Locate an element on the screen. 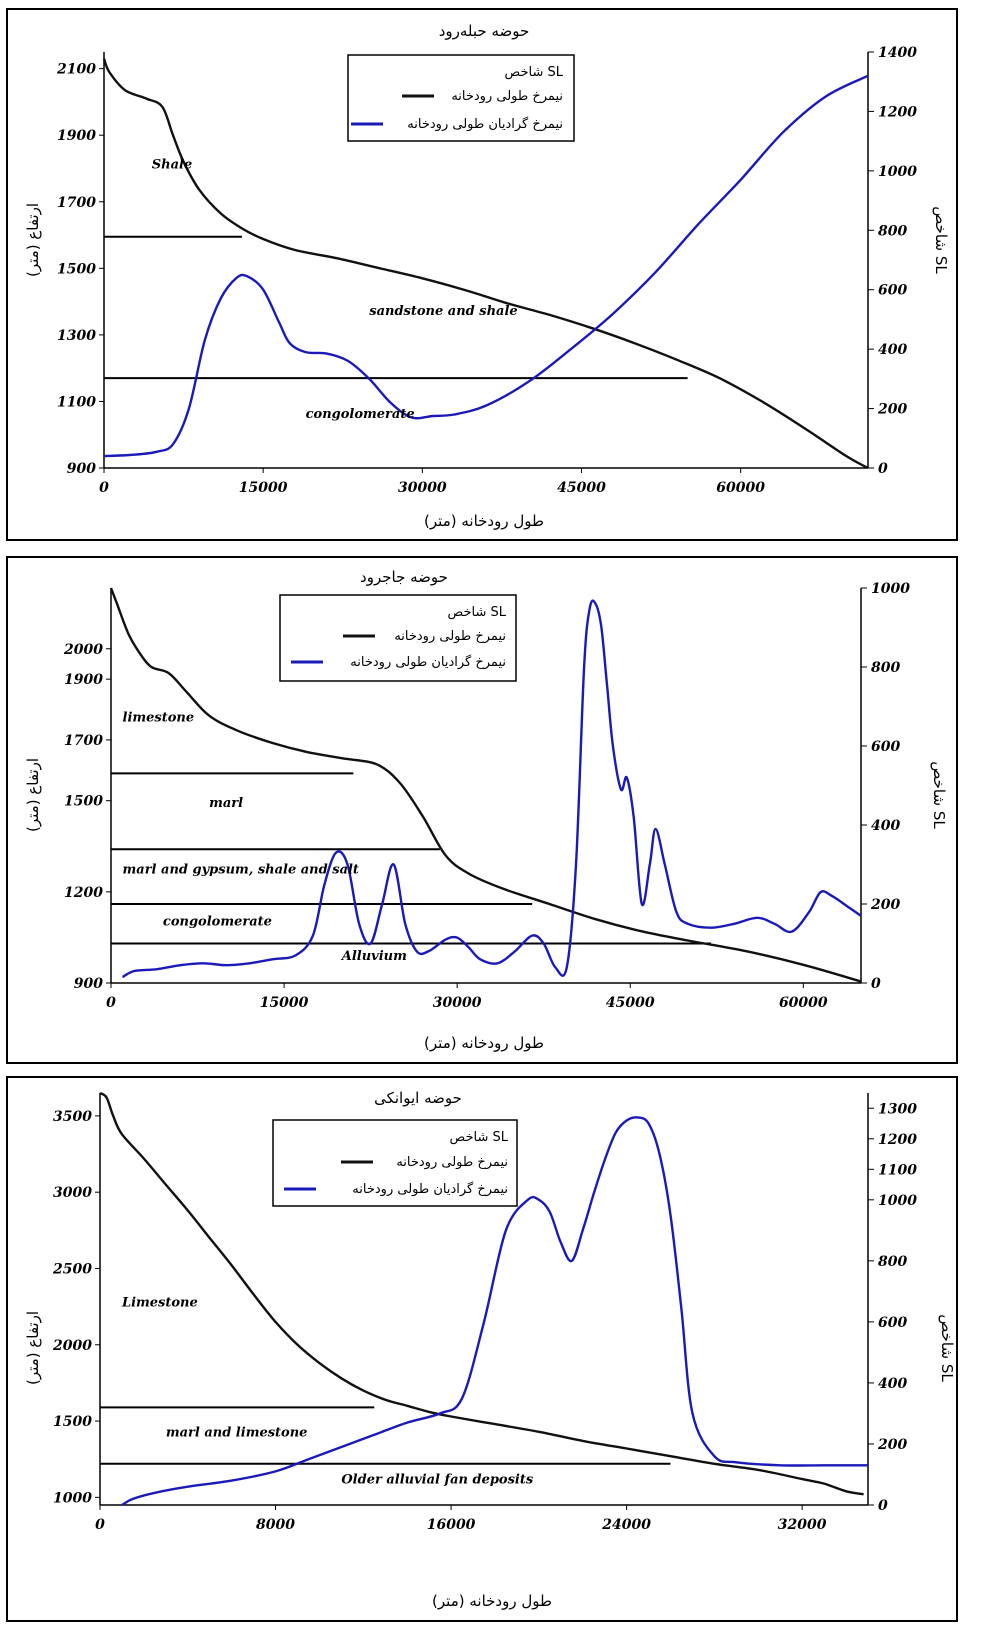 Image resolution: width=993 pixels, height=1626 pixels. y-right-tick-label: 1300 is located at coordinates (897, 1109).